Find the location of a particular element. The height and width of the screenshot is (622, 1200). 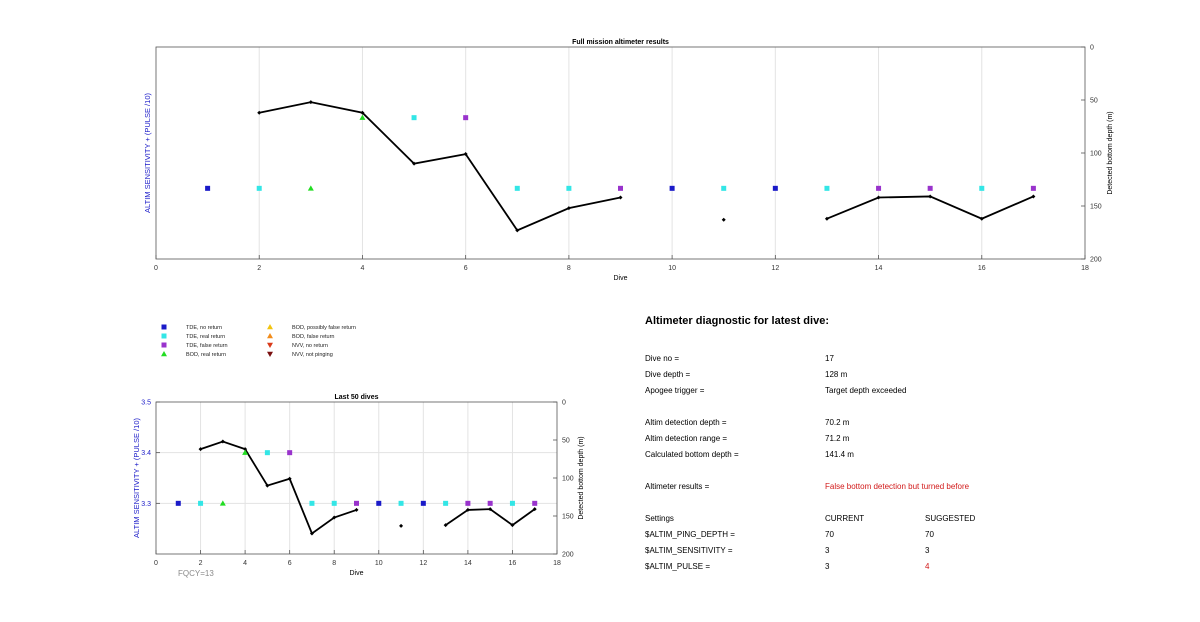

legend-tde-no-return-marker is located at coordinates (164, 327).